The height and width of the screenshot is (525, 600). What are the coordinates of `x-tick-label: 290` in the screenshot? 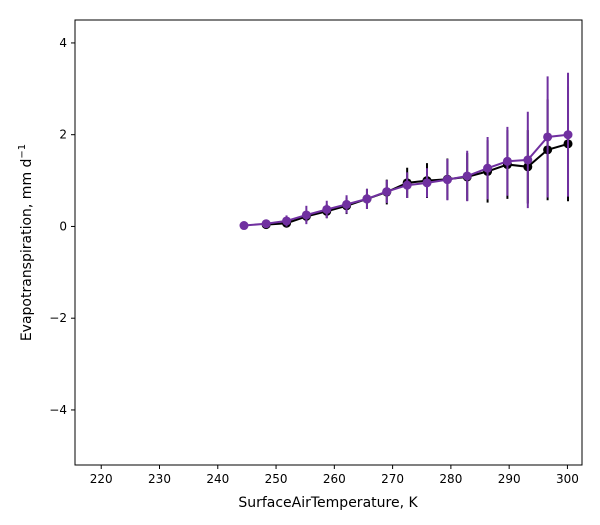 It's located at (509, 479).